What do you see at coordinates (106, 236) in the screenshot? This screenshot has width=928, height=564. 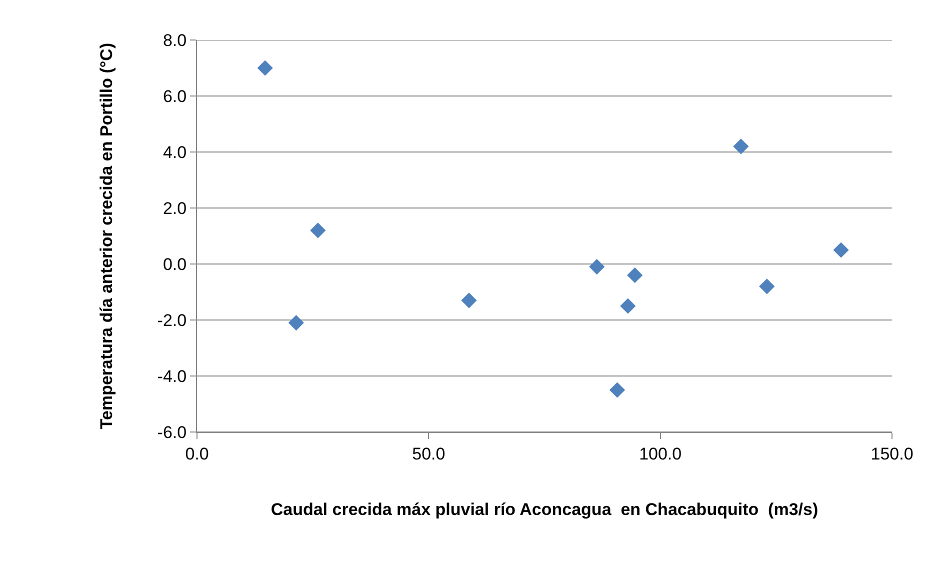 I see `y-axis-title: Temperatura día anterior crecida en Portillo (°C)` at bounding box center [106, 236].